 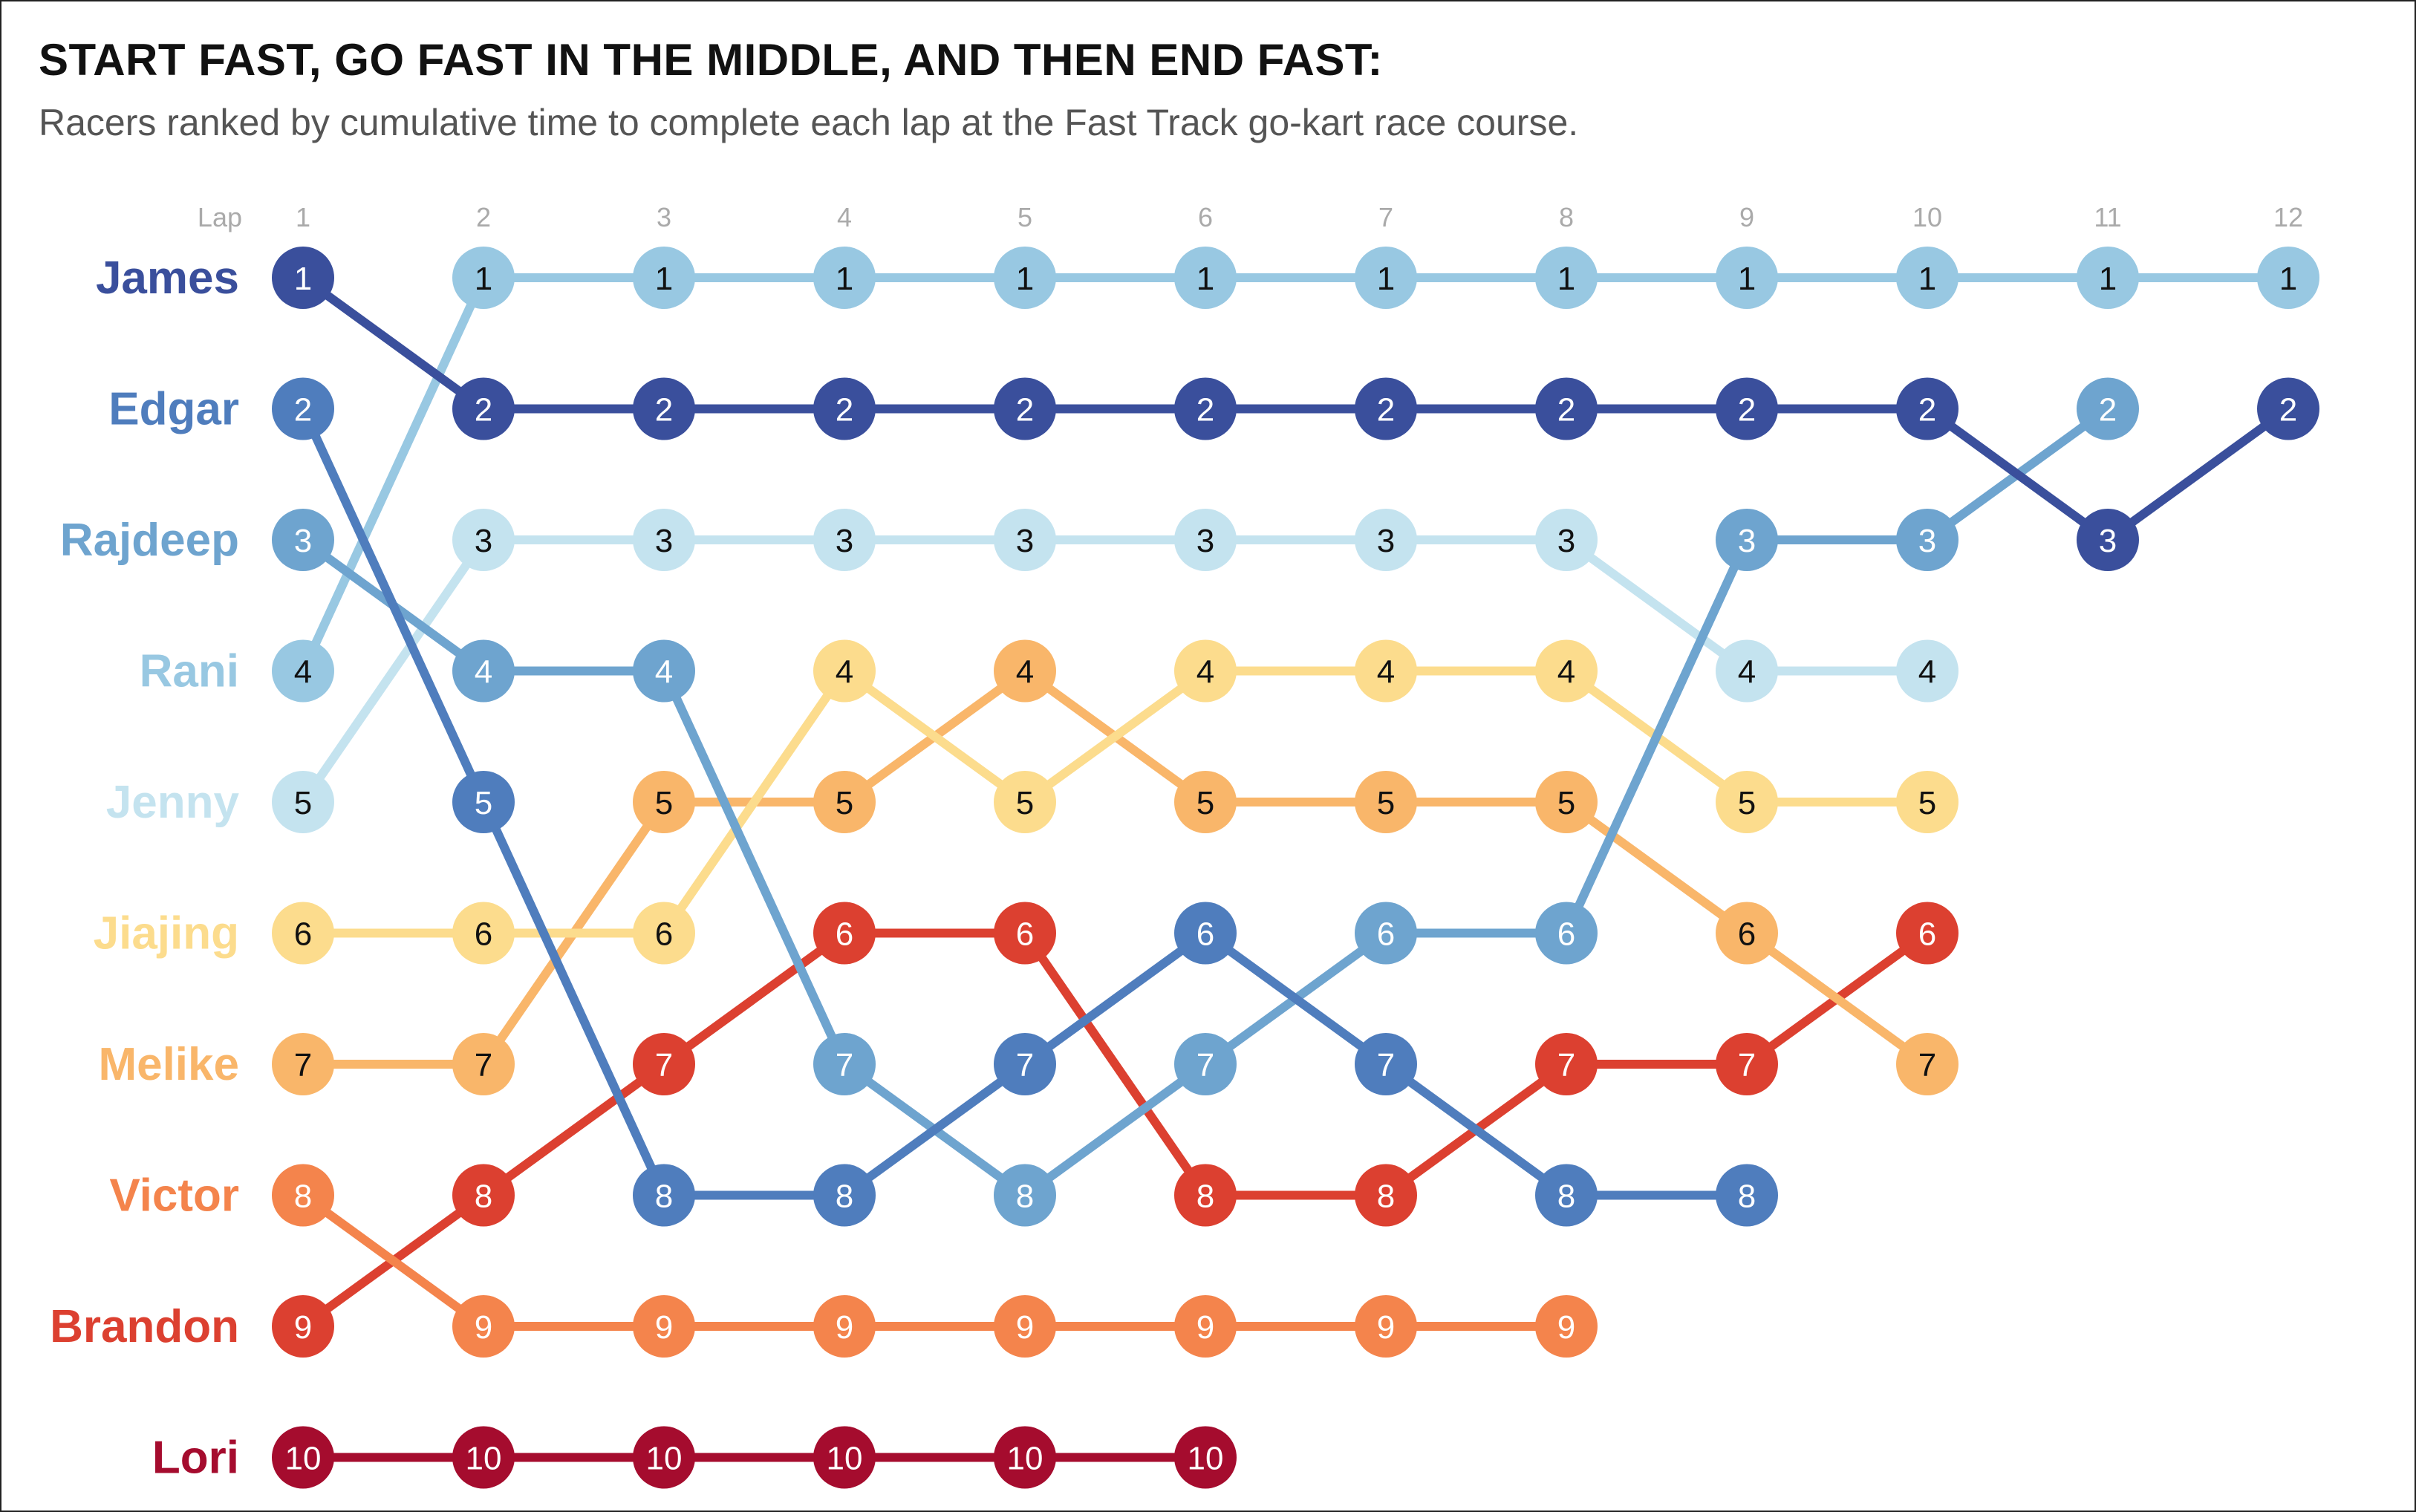 What do you see at coordinates (189, 671) in the screenshot?
I see `racer-label-rani: Rani` at bounding box center [189, 671].